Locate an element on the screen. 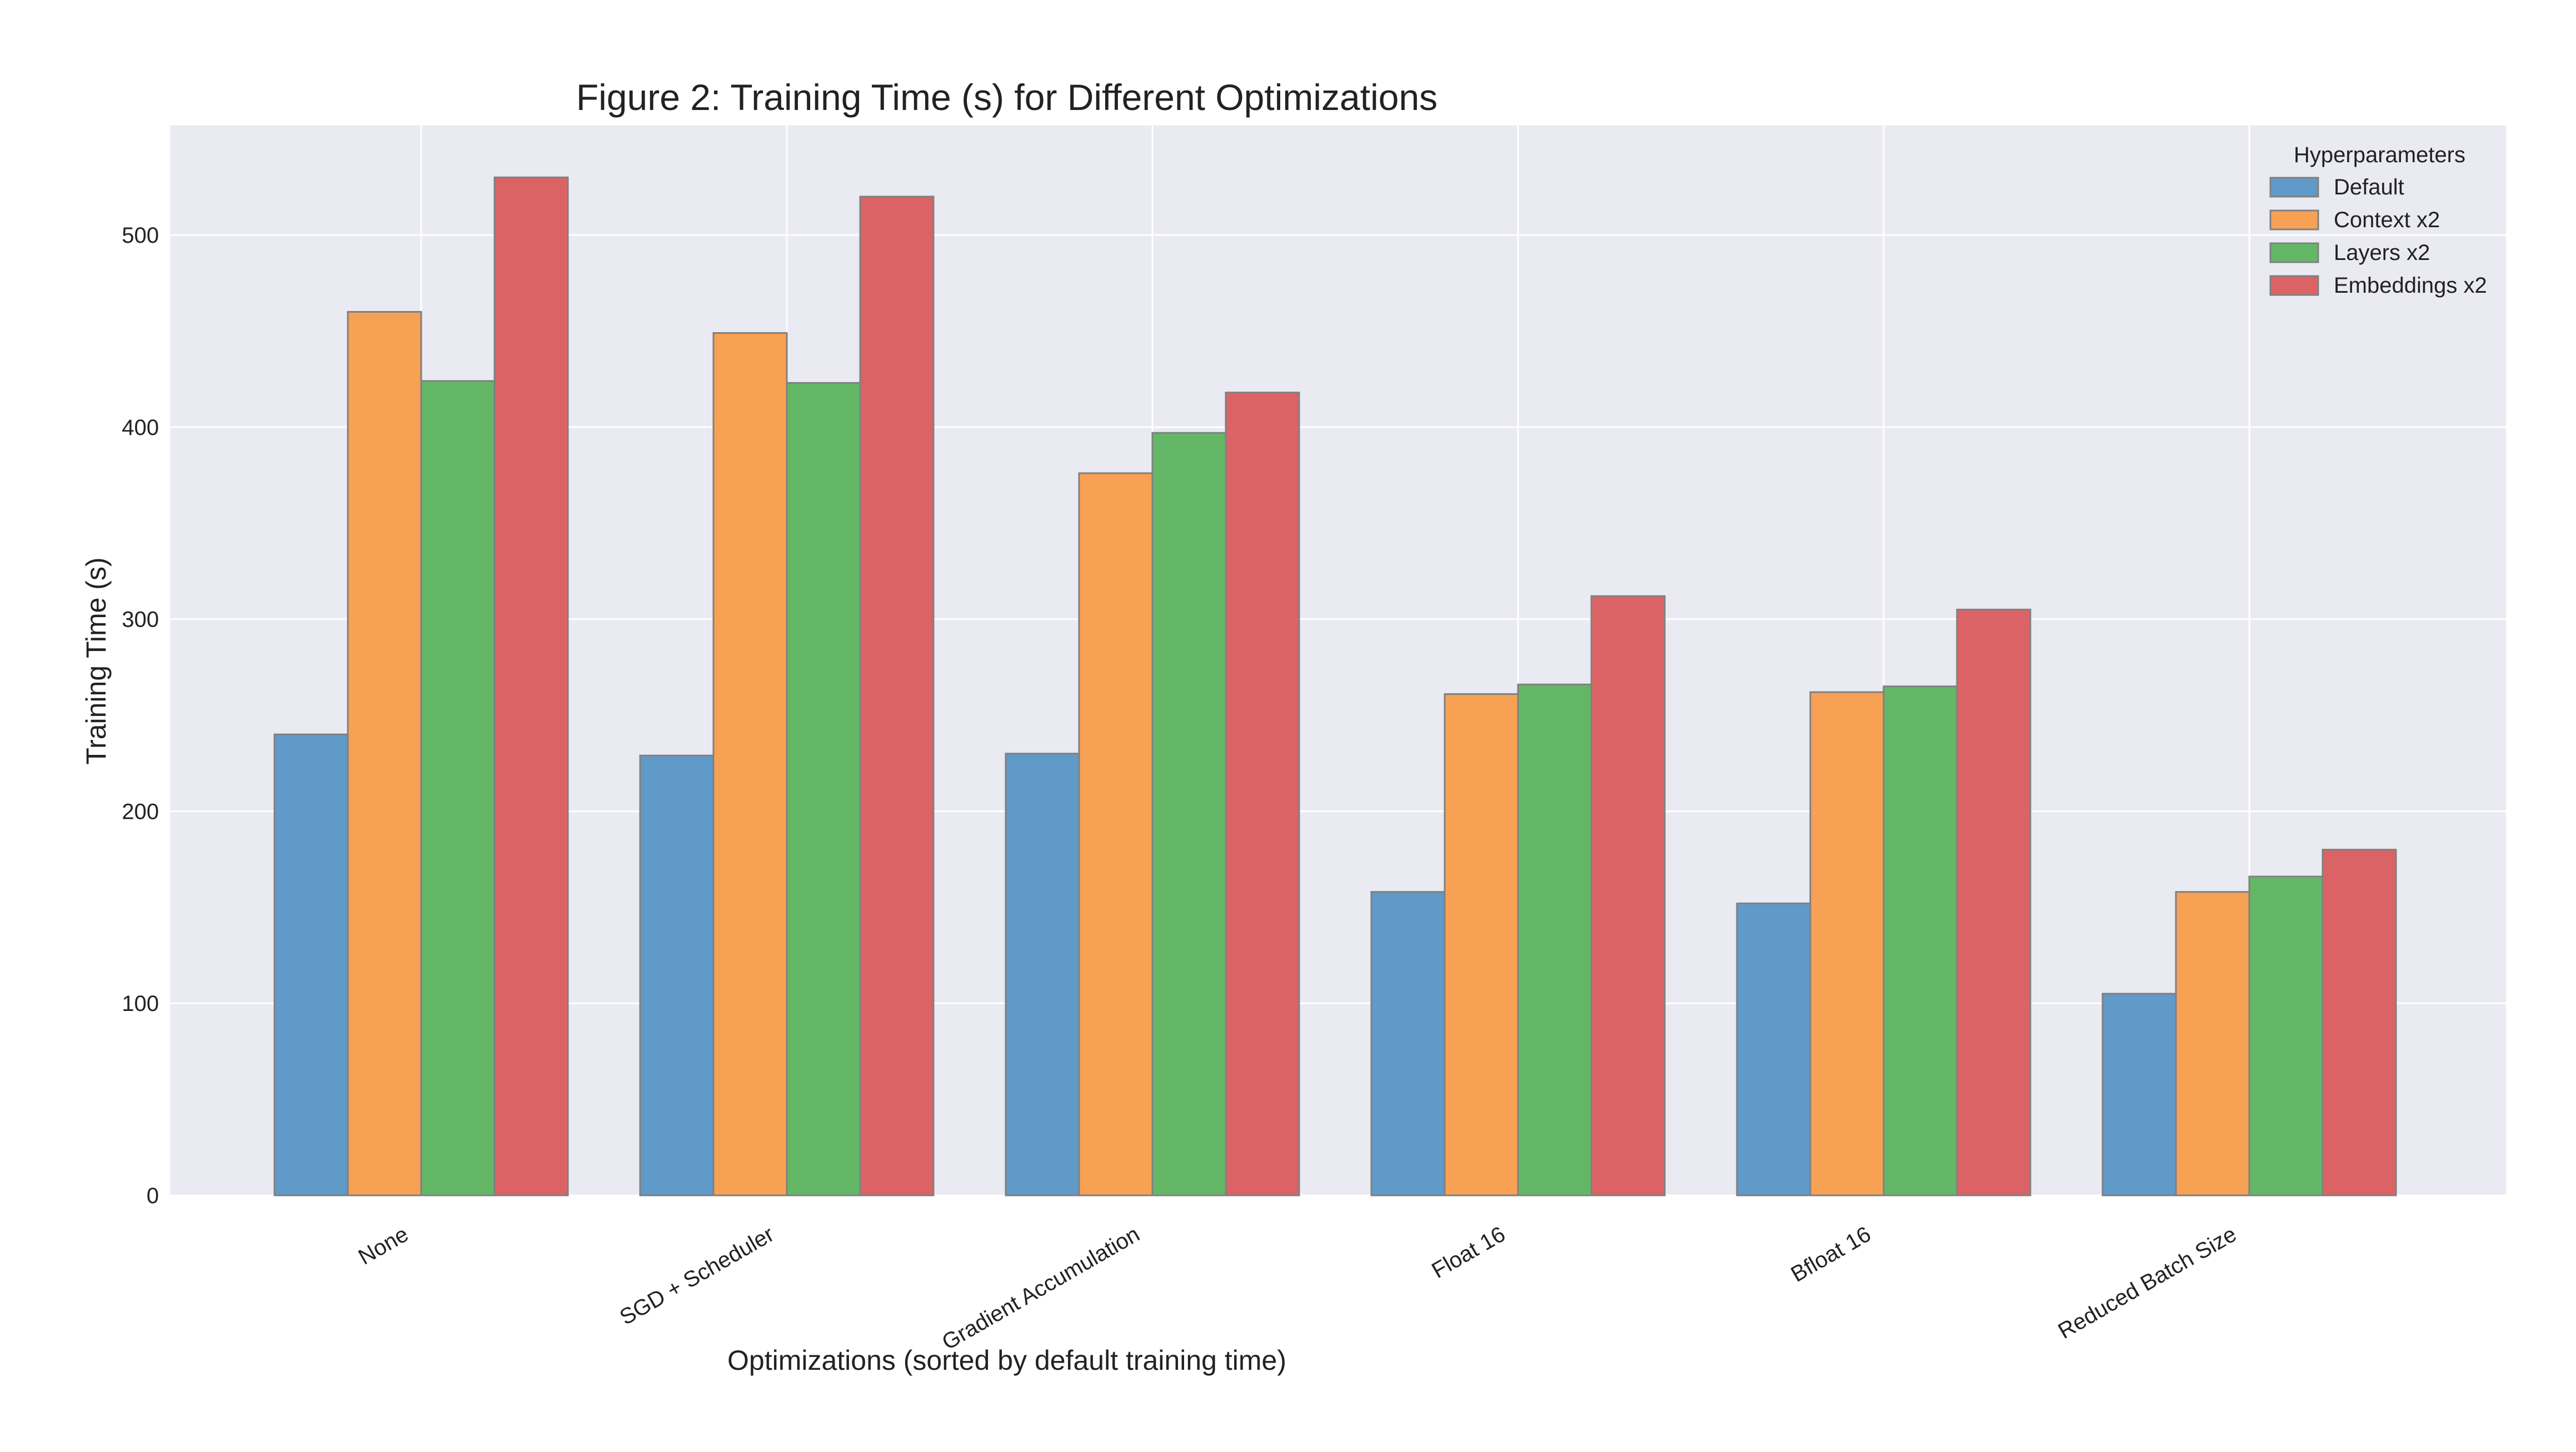 This screenshot has width=2576, height=1452. y-tick-label: 0 is located at coordinates (153, 1196).